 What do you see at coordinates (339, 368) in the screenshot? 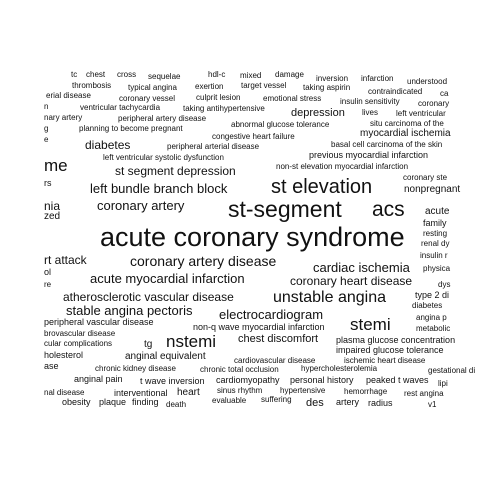
I see `cloud-word: hypercholesterolemia` at bounding box center [339, 368].